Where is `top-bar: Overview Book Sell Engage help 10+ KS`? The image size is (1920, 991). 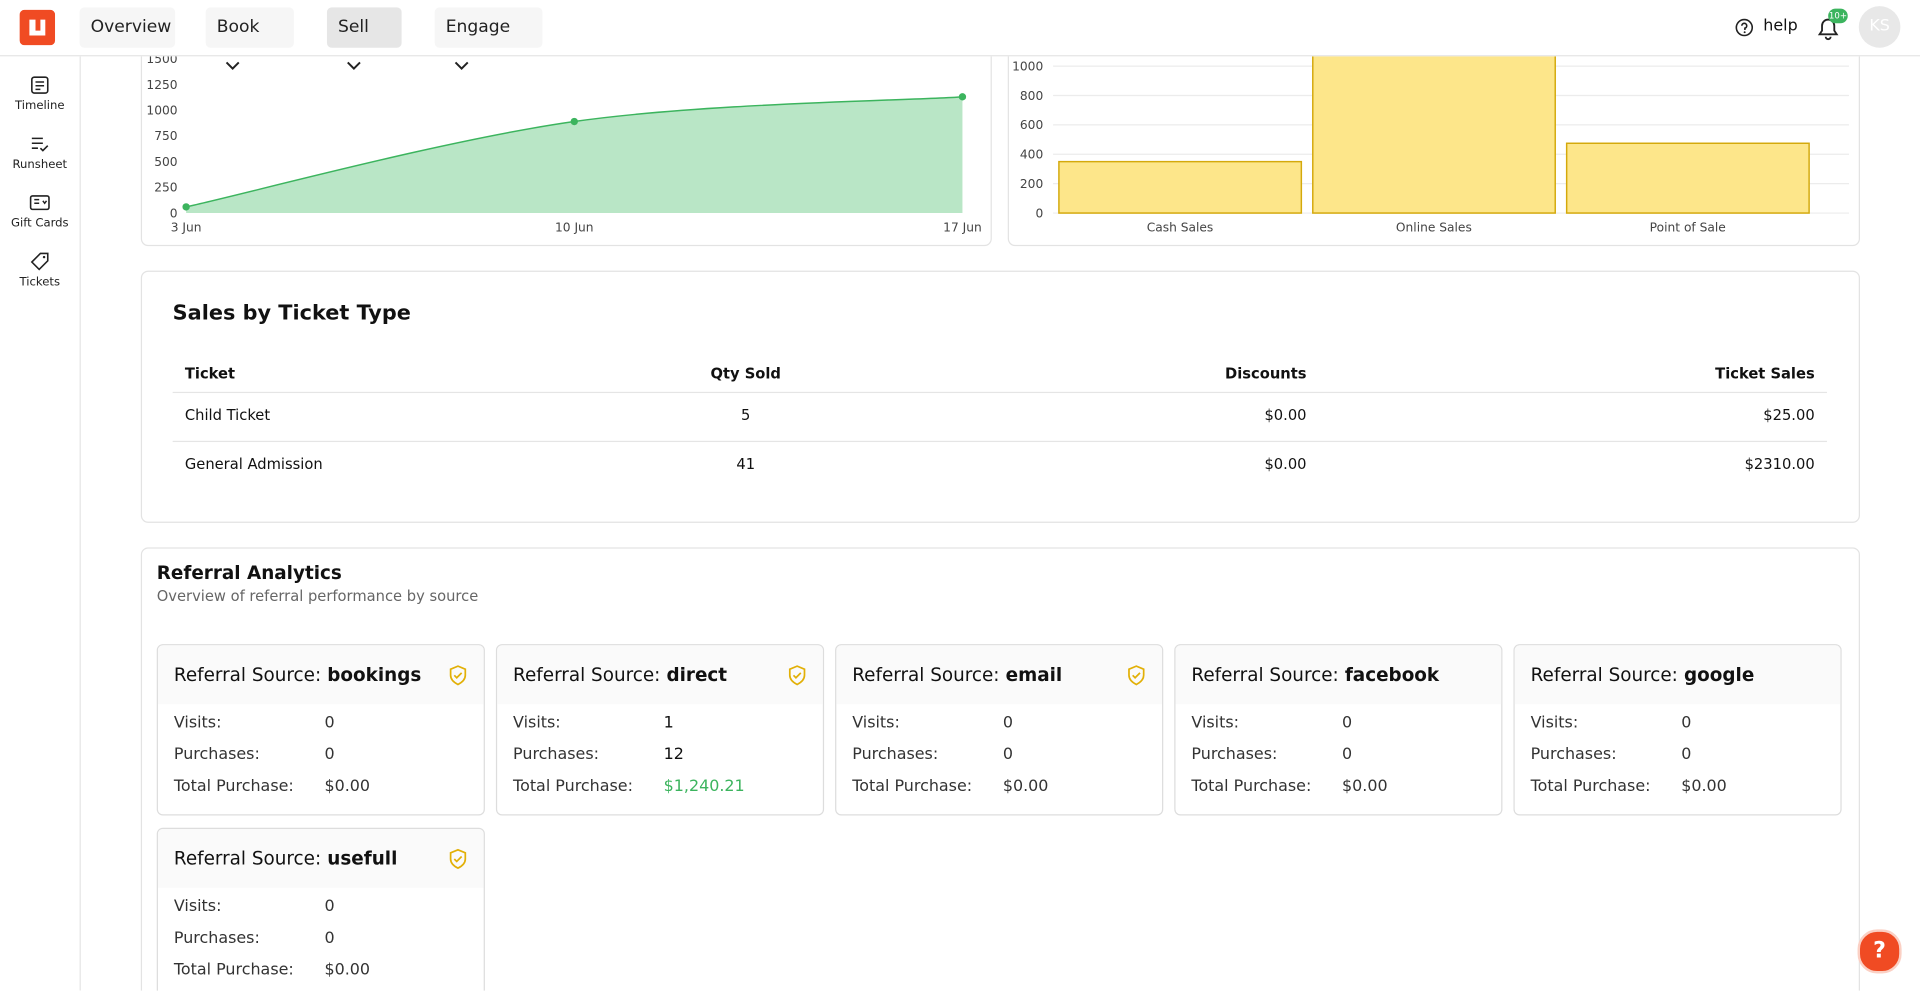 top-bar: Overview Book Sell Engage help 10+ KS is located at coordinates (960, 35).